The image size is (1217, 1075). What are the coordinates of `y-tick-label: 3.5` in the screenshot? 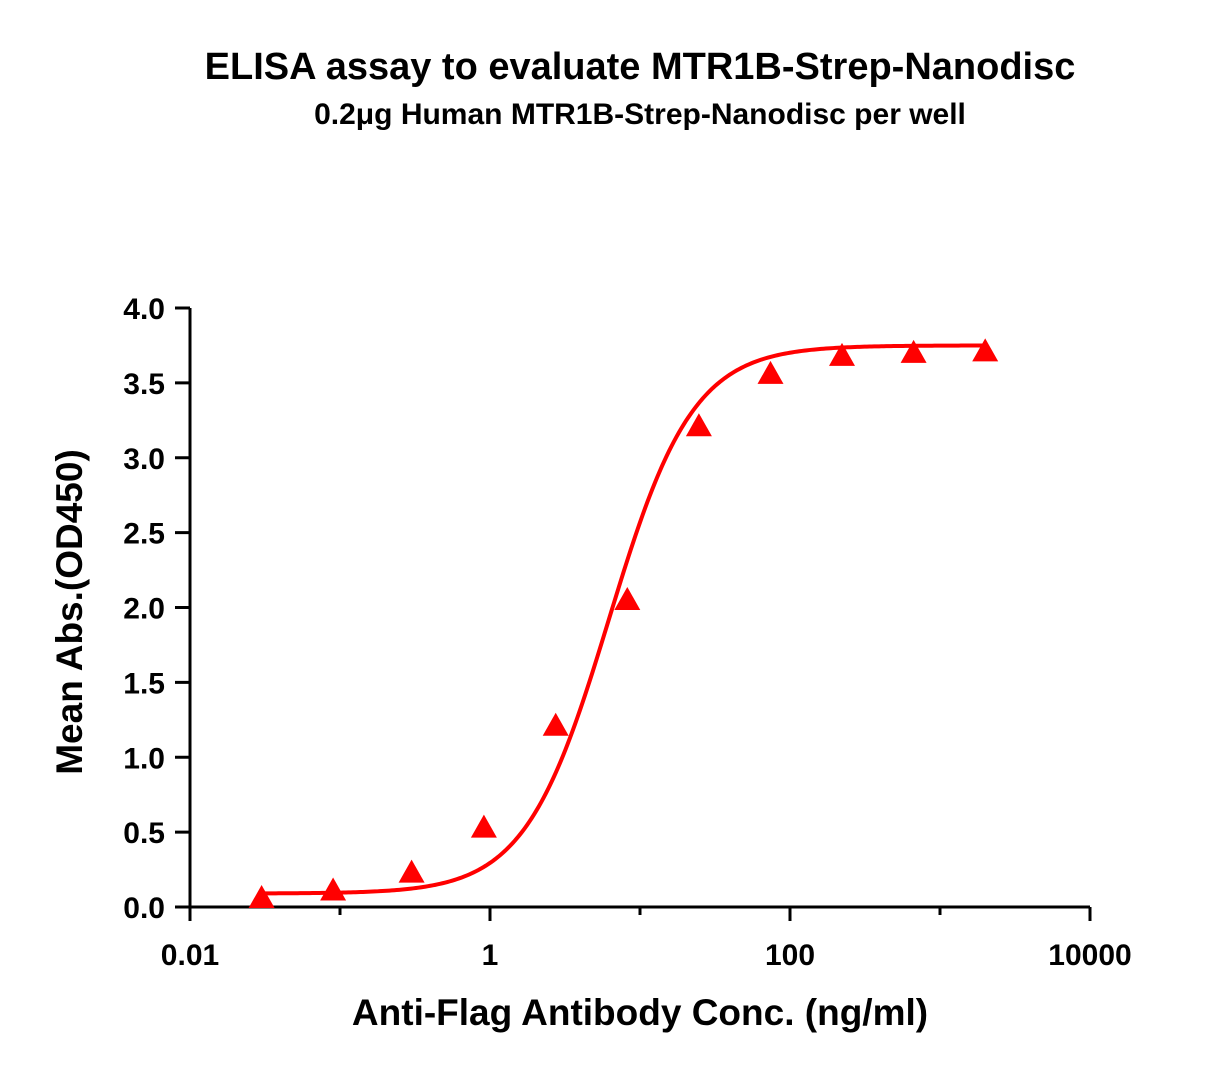 It's located at (144, 384).